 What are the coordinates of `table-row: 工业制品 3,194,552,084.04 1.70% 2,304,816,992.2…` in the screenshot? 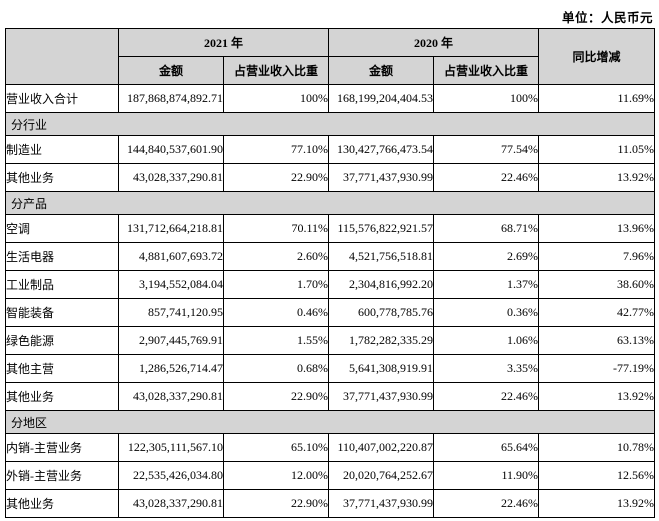 It's located at (330, 284).